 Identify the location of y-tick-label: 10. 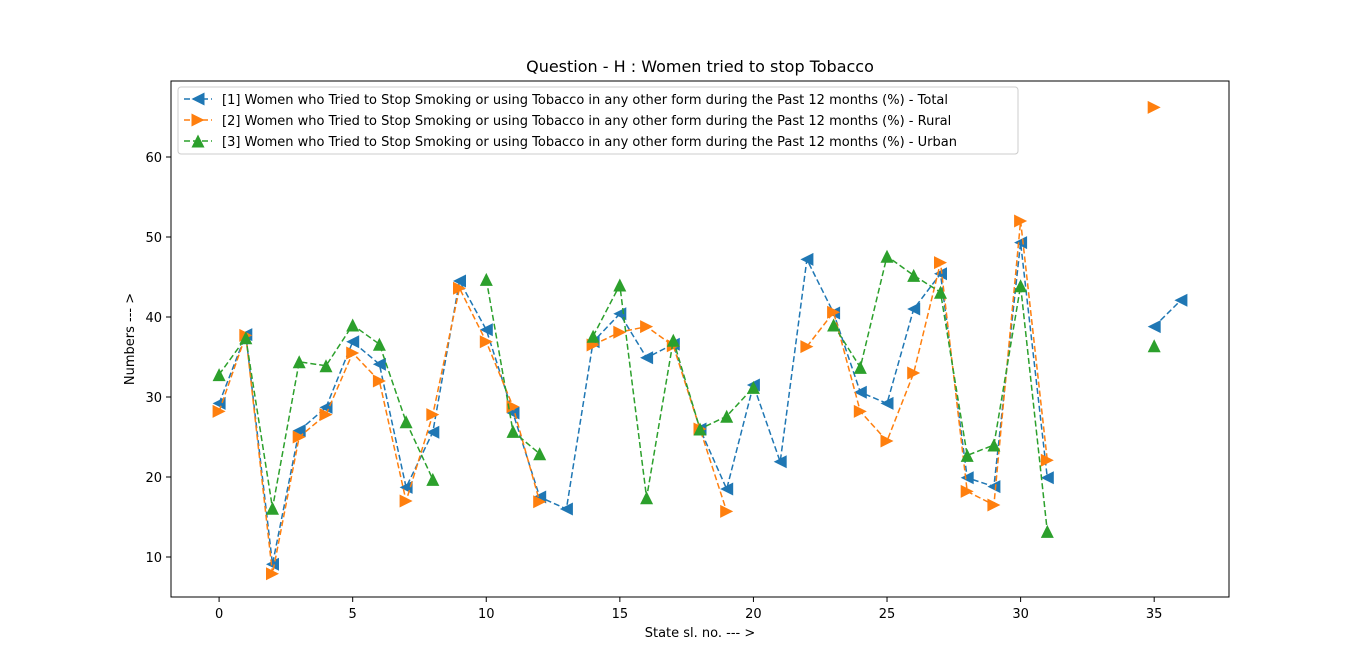
(153, 558).